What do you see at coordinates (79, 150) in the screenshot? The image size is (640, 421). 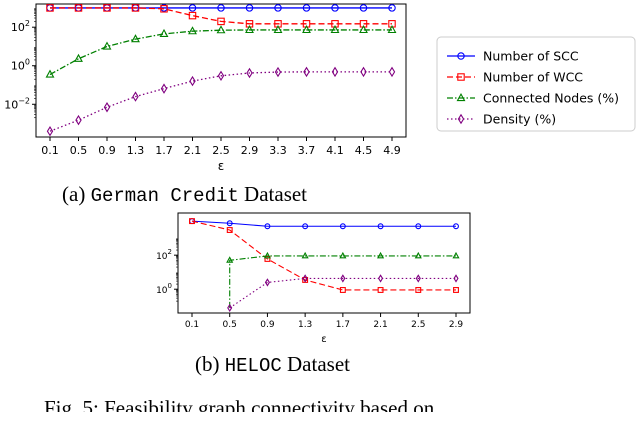 I see `x-tick-label: 0.5` at bounding box center [79, 150].